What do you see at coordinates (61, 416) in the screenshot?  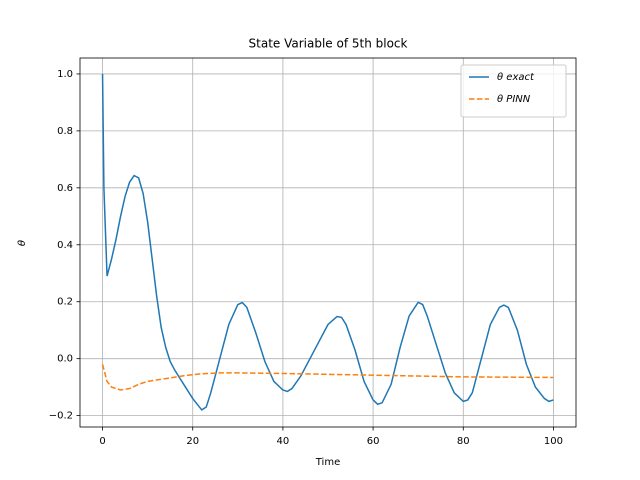 I see `y-tick-label: −0.2` at bounding box center [61, 416].